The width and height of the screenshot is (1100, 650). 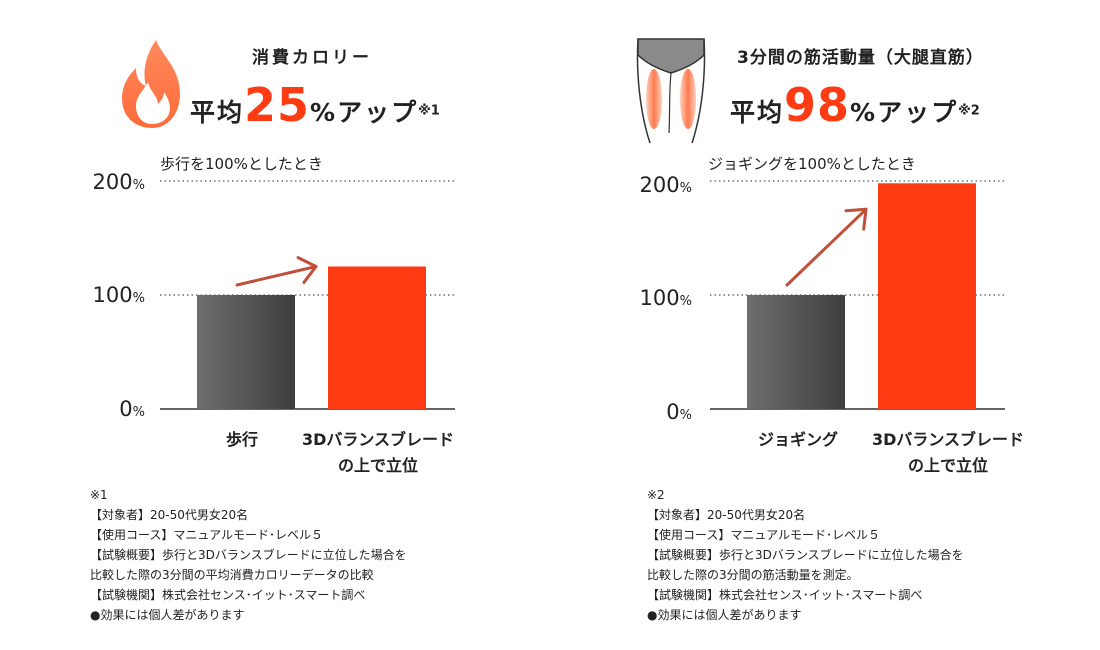 What do you see at coordinates (656, 495) in the screenshot?
I see `footnote-line: ※2` at bounding box center [656, 495].